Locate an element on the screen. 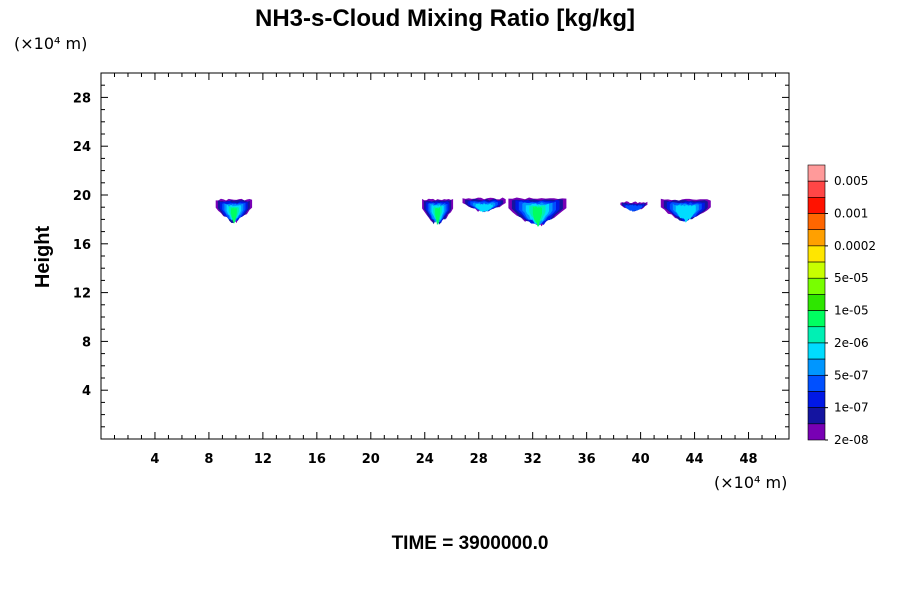 The width and height of the screenshot is (900, 600). colorbar-label: 1e-07 is located at coordinates (851, 408).